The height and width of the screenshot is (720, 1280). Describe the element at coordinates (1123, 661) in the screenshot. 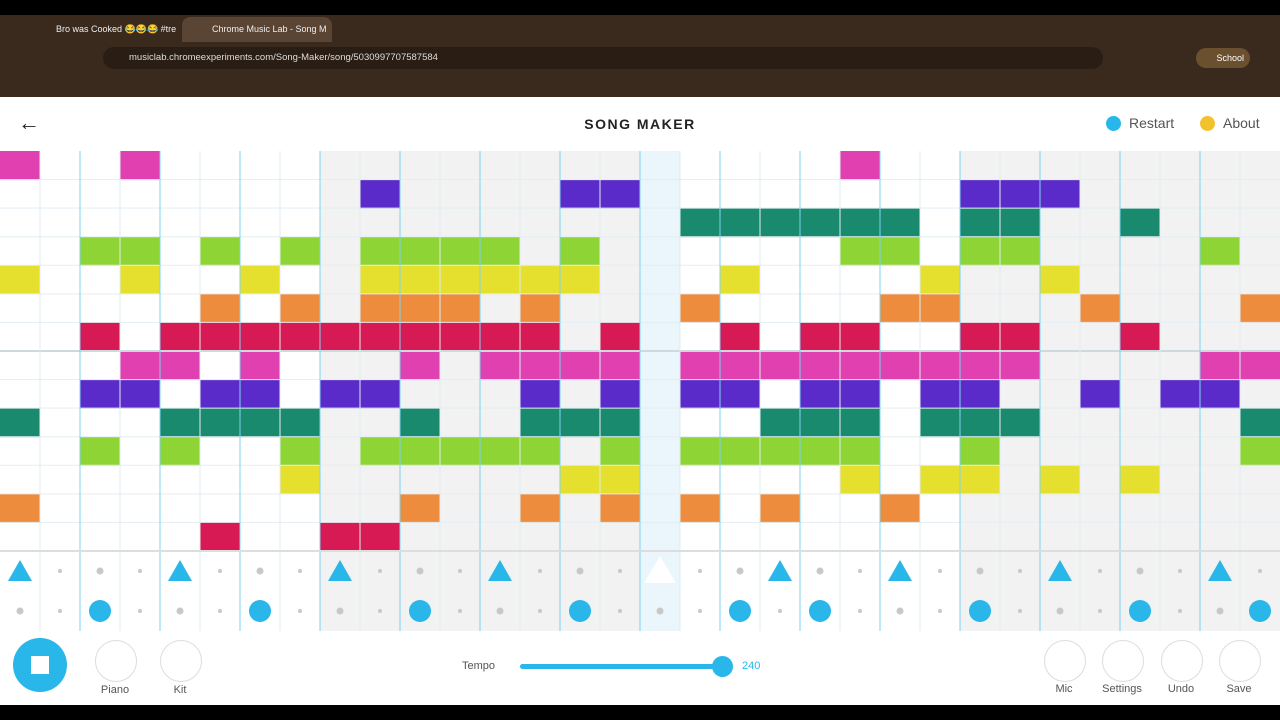

I see `settings-button` at that location.